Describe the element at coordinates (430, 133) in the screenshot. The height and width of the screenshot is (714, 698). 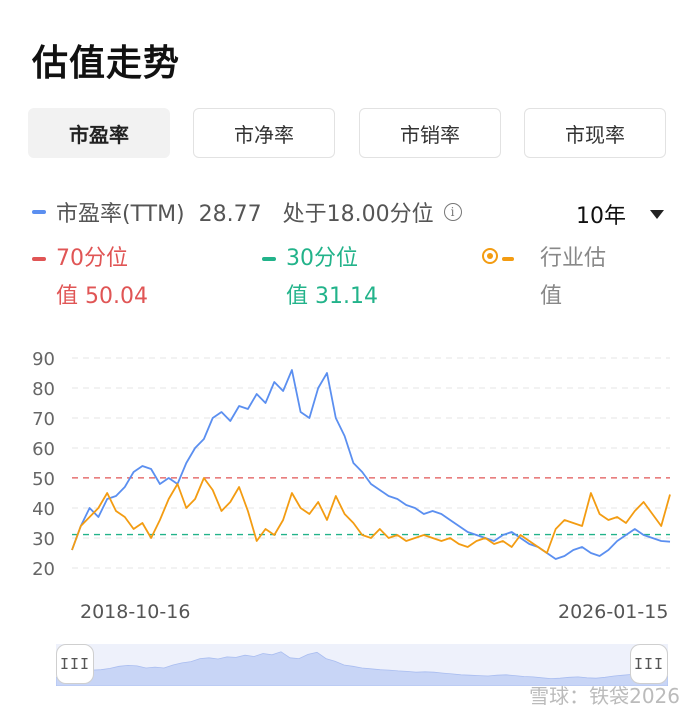
I see `tab-ps: 市销率` at that location.